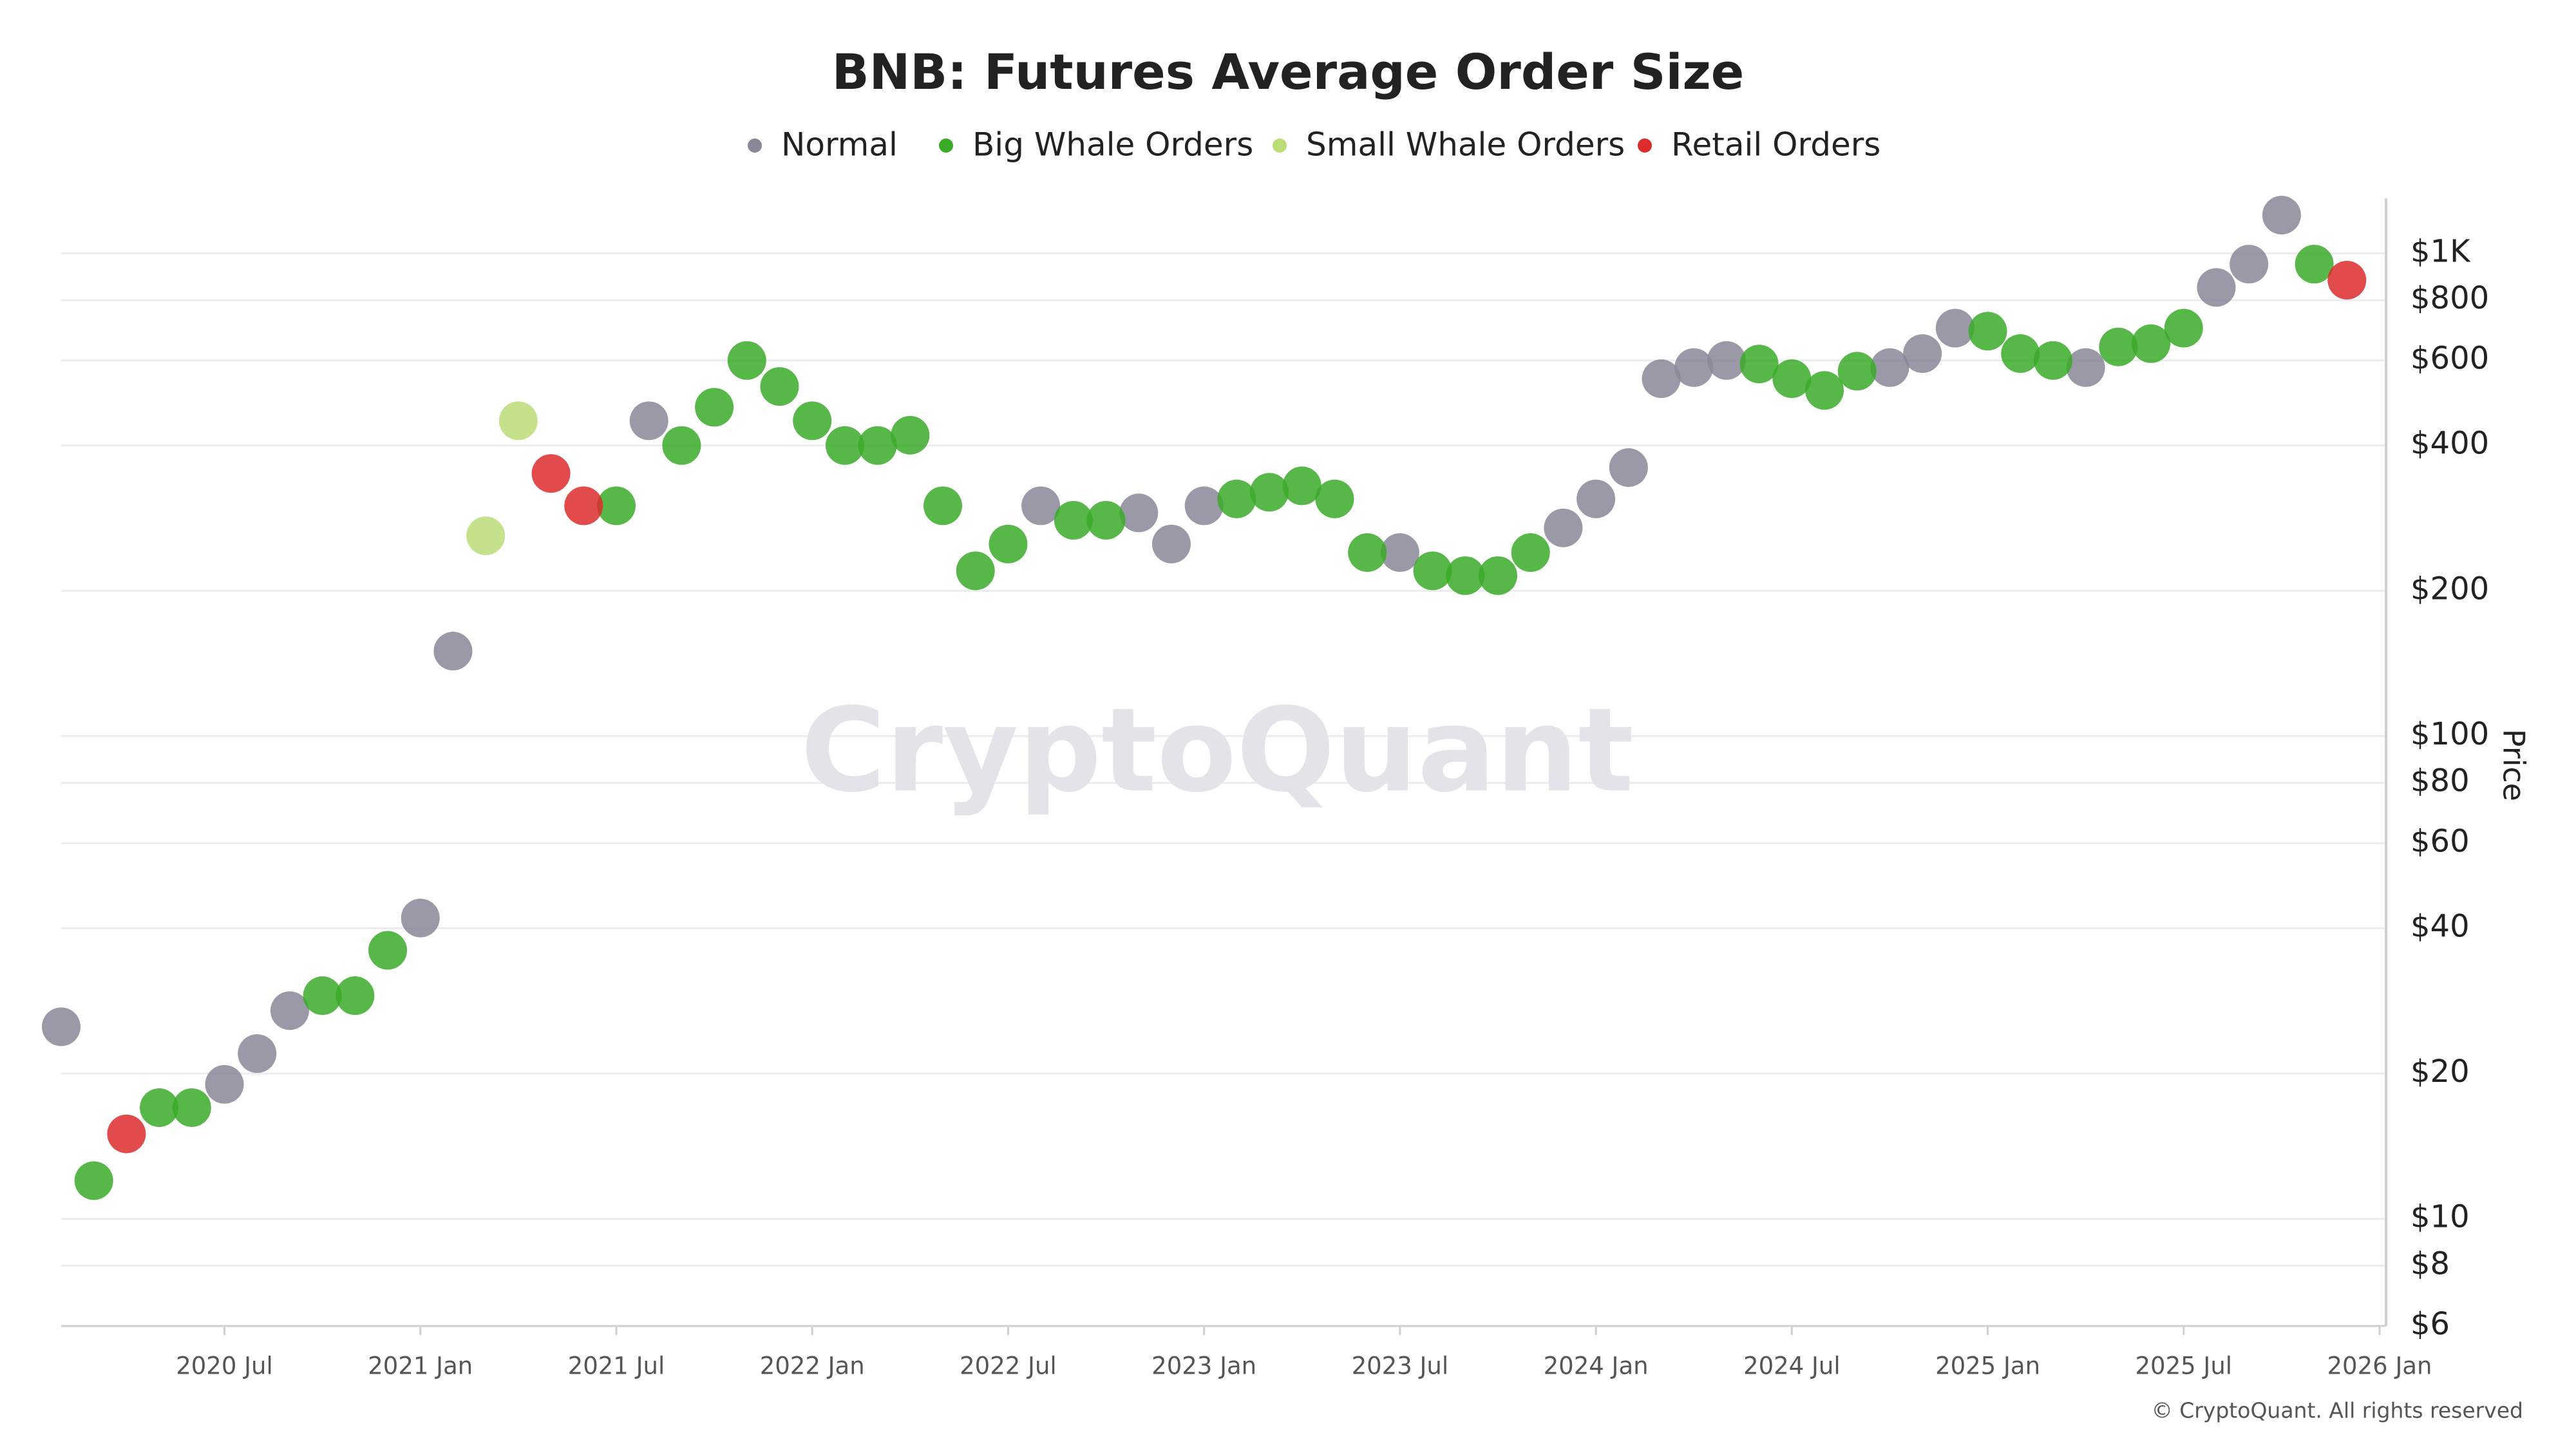 The image size is (2576, 1449). Describe the element at coordinates (2440, 926) in the screenshot. I see `y-tick-label: $40` at that location.